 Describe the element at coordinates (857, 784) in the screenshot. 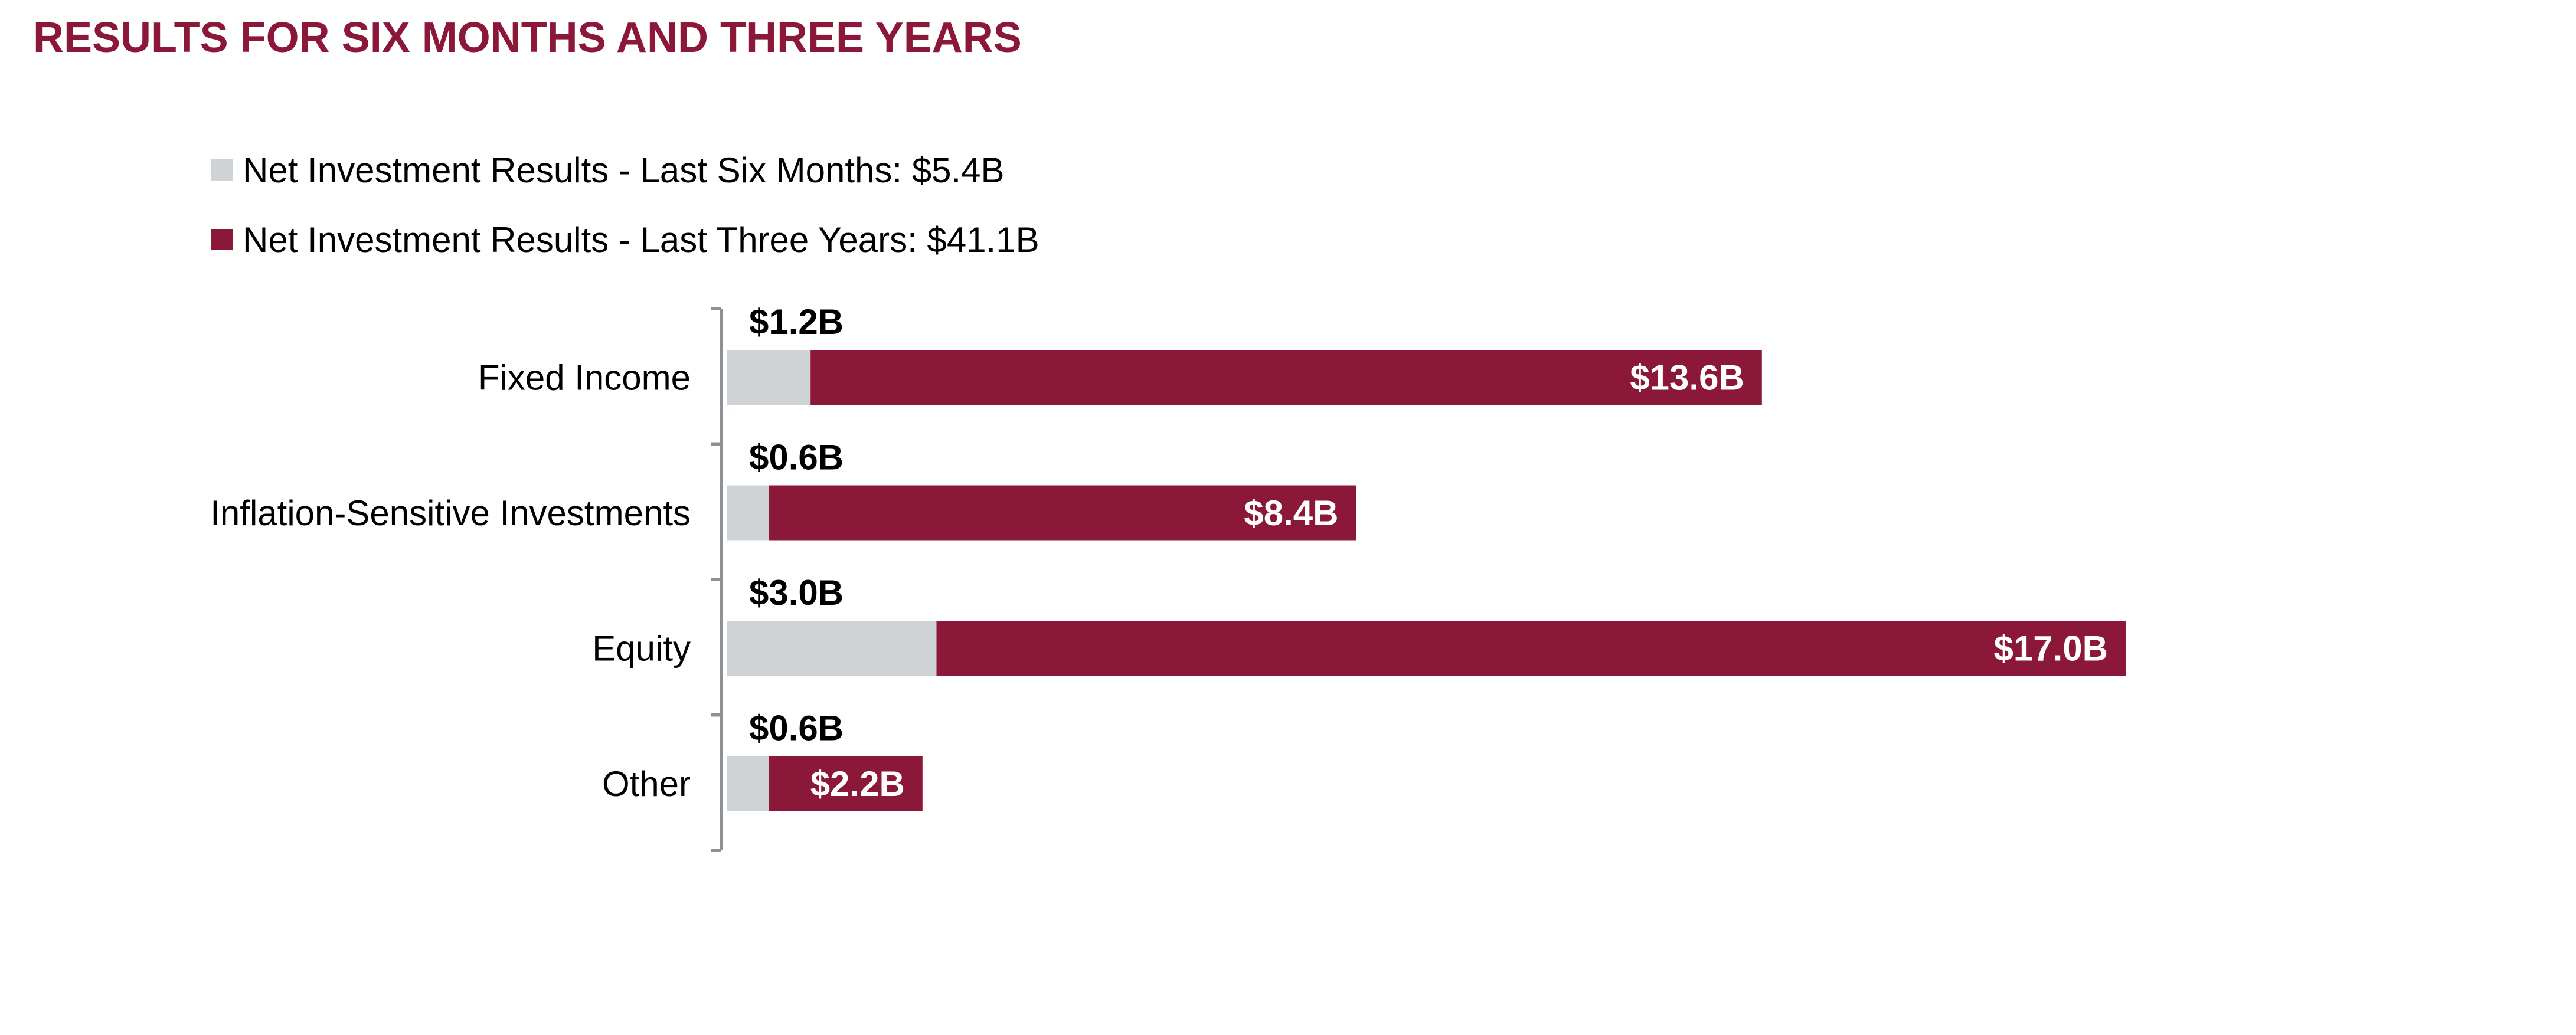

I see `data-label-three-years: $2.2B` at that location.